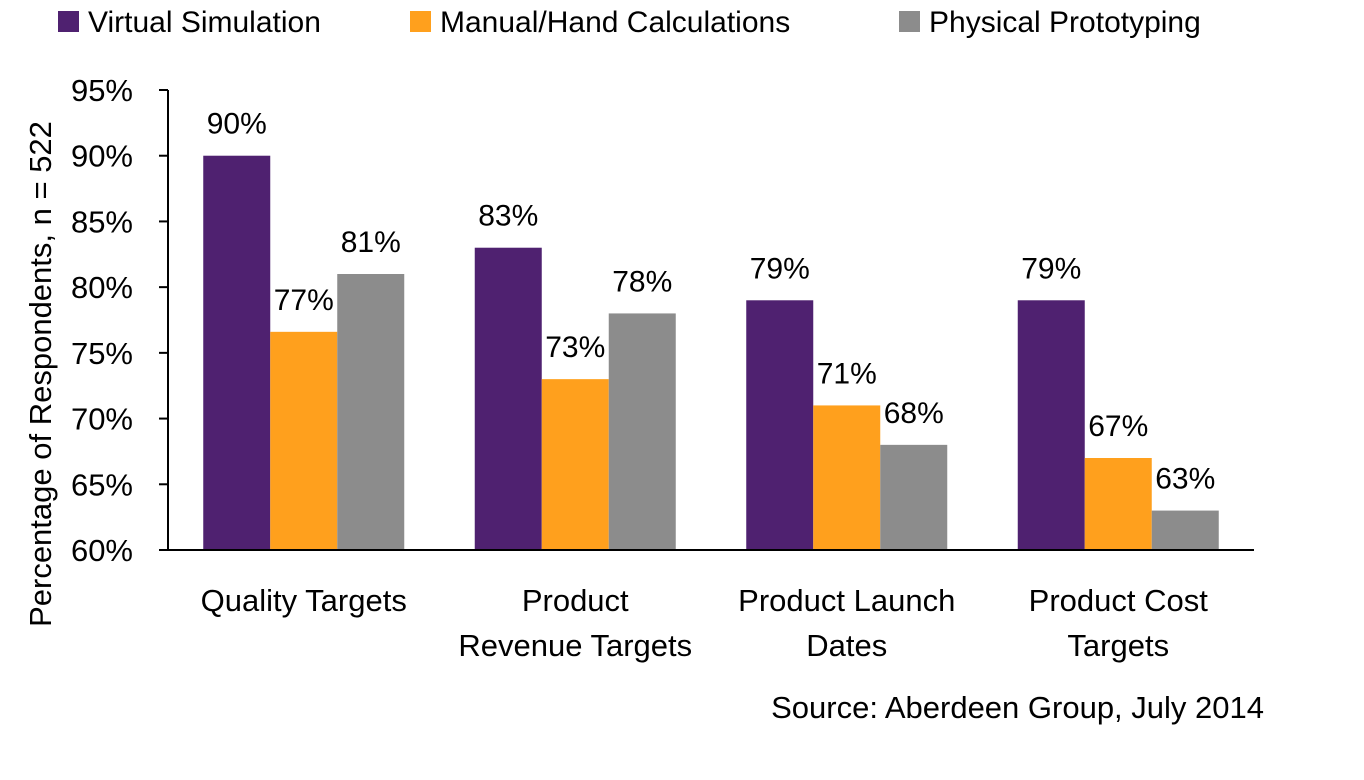  Describe the element at coordinates (102, 287) in the screenshot. I see `y-tick-label-5: 80%` at that location.